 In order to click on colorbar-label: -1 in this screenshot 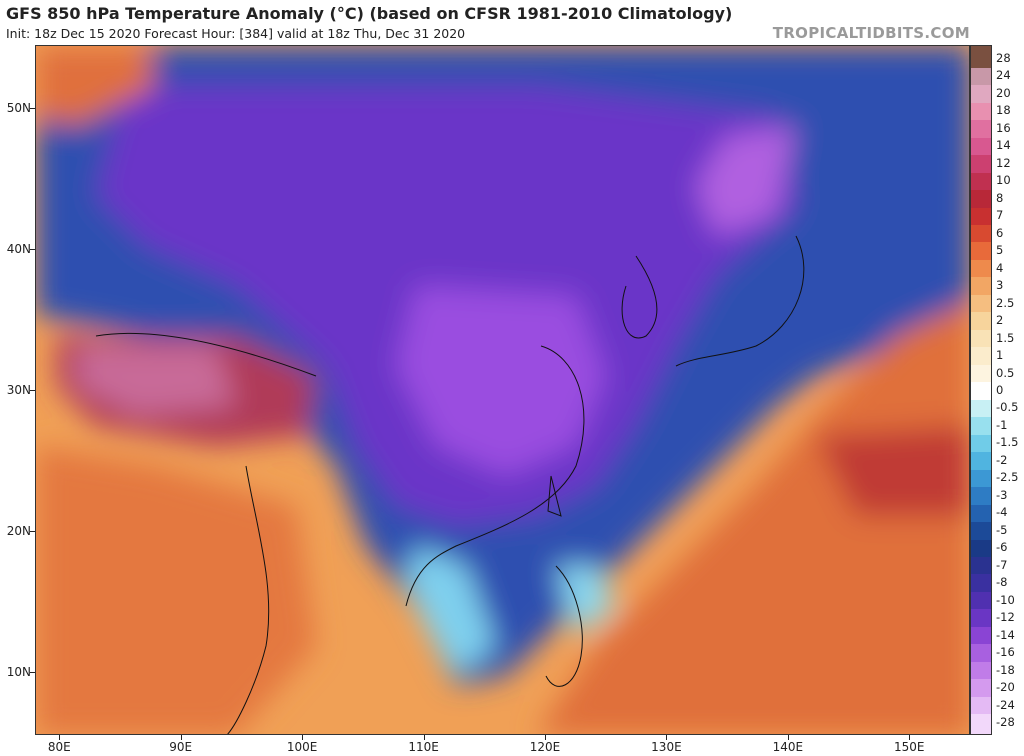, I will do `click(1002, 424)`.